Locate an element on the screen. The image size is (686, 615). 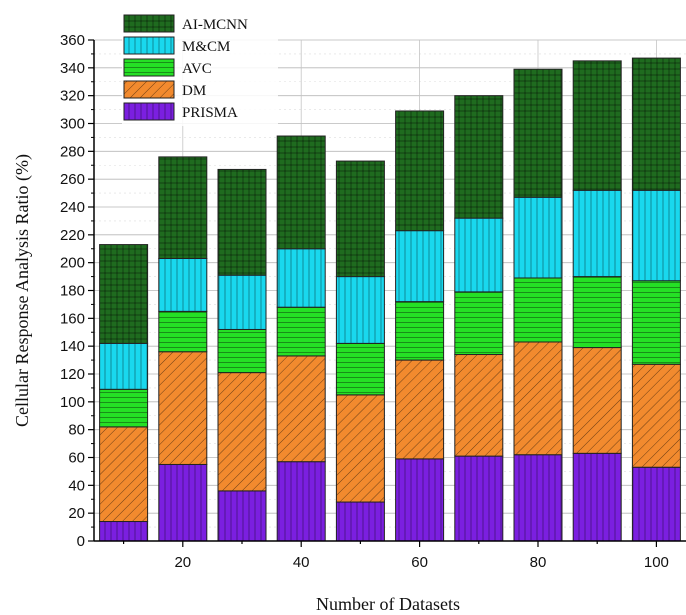
y-axis-title: Cellular Response Analysis Ratio (%) is located at coordinates (22, 290).